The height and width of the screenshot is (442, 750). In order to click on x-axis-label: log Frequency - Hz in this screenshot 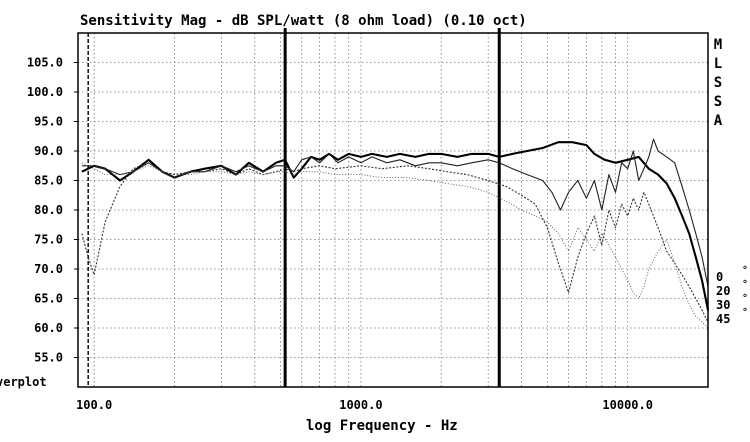, I will do `click(382, 426)`.